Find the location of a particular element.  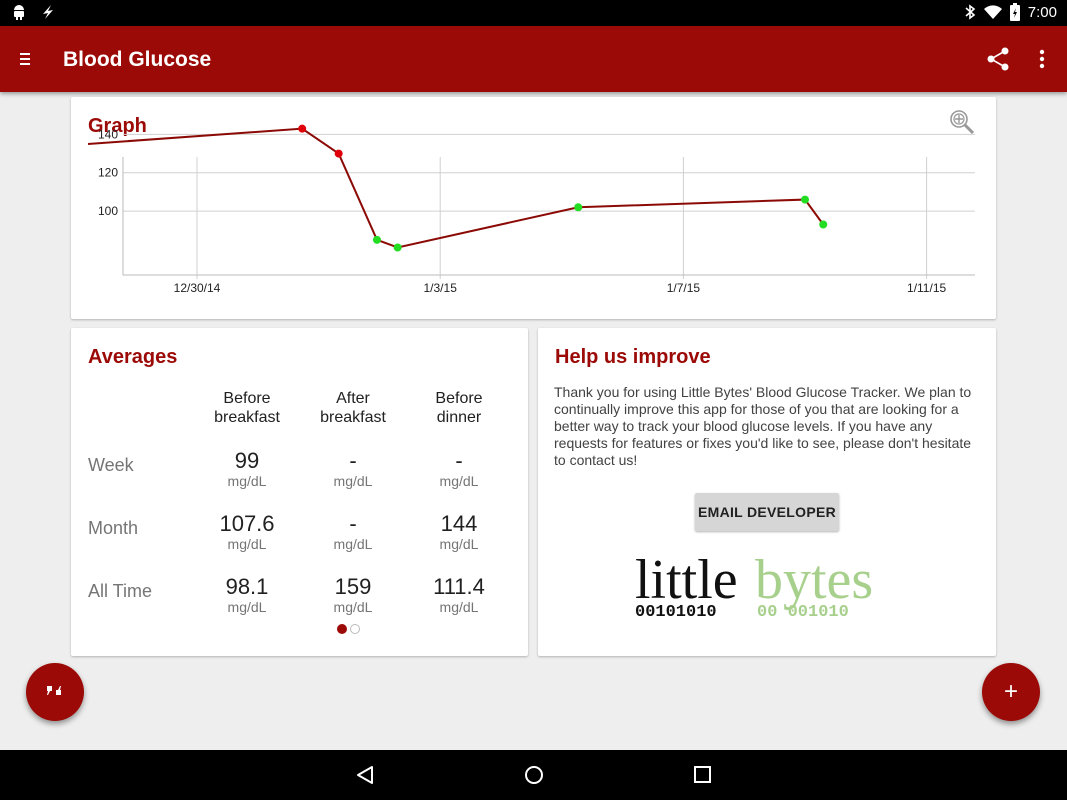

row-label: Week is located at coordinates (111, 465).